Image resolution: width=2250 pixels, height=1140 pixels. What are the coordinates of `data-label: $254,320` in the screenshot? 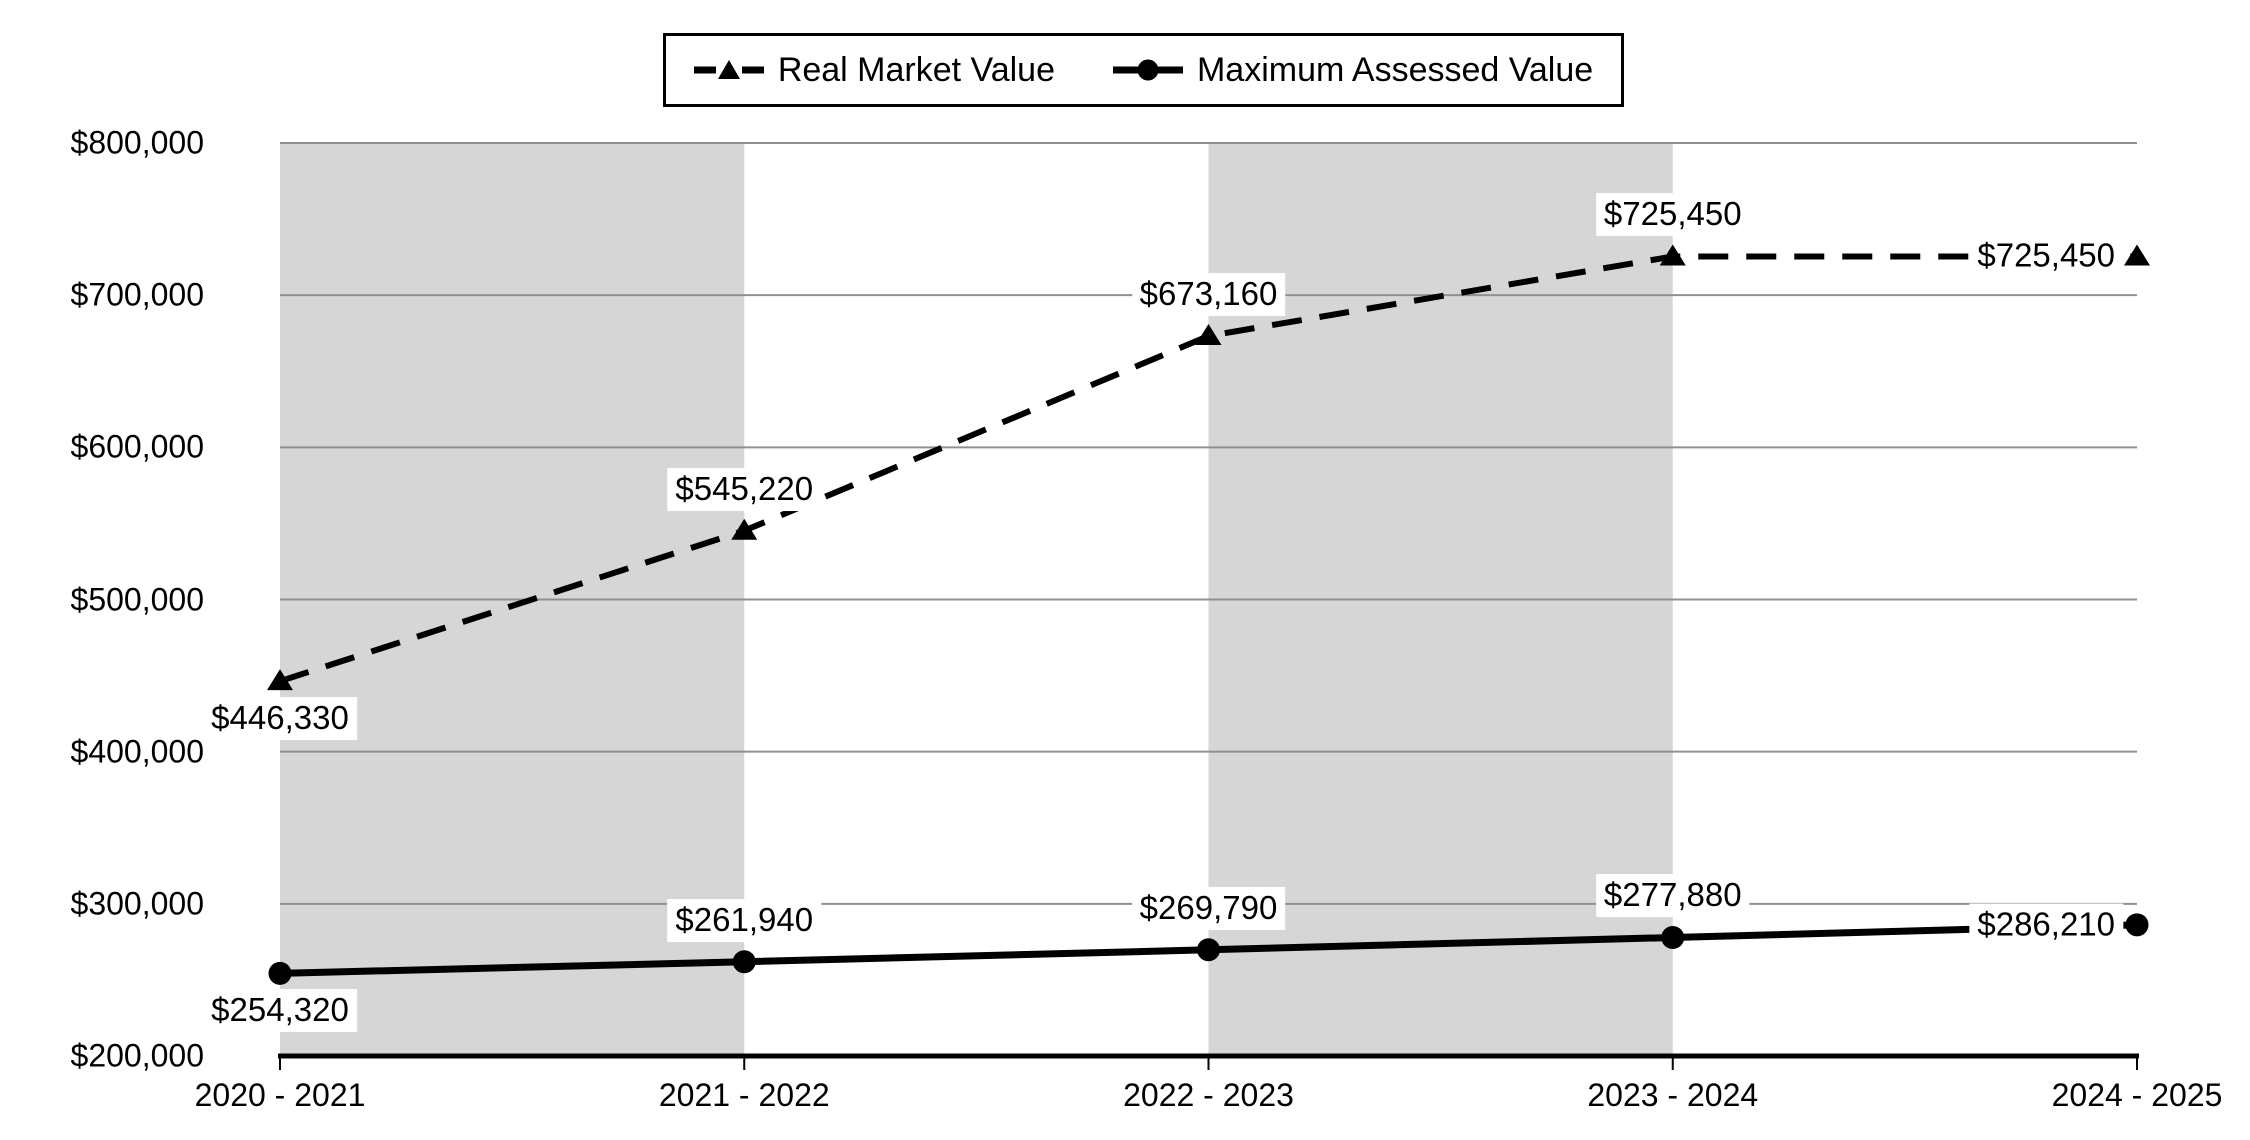 It's located at (280, 1011).